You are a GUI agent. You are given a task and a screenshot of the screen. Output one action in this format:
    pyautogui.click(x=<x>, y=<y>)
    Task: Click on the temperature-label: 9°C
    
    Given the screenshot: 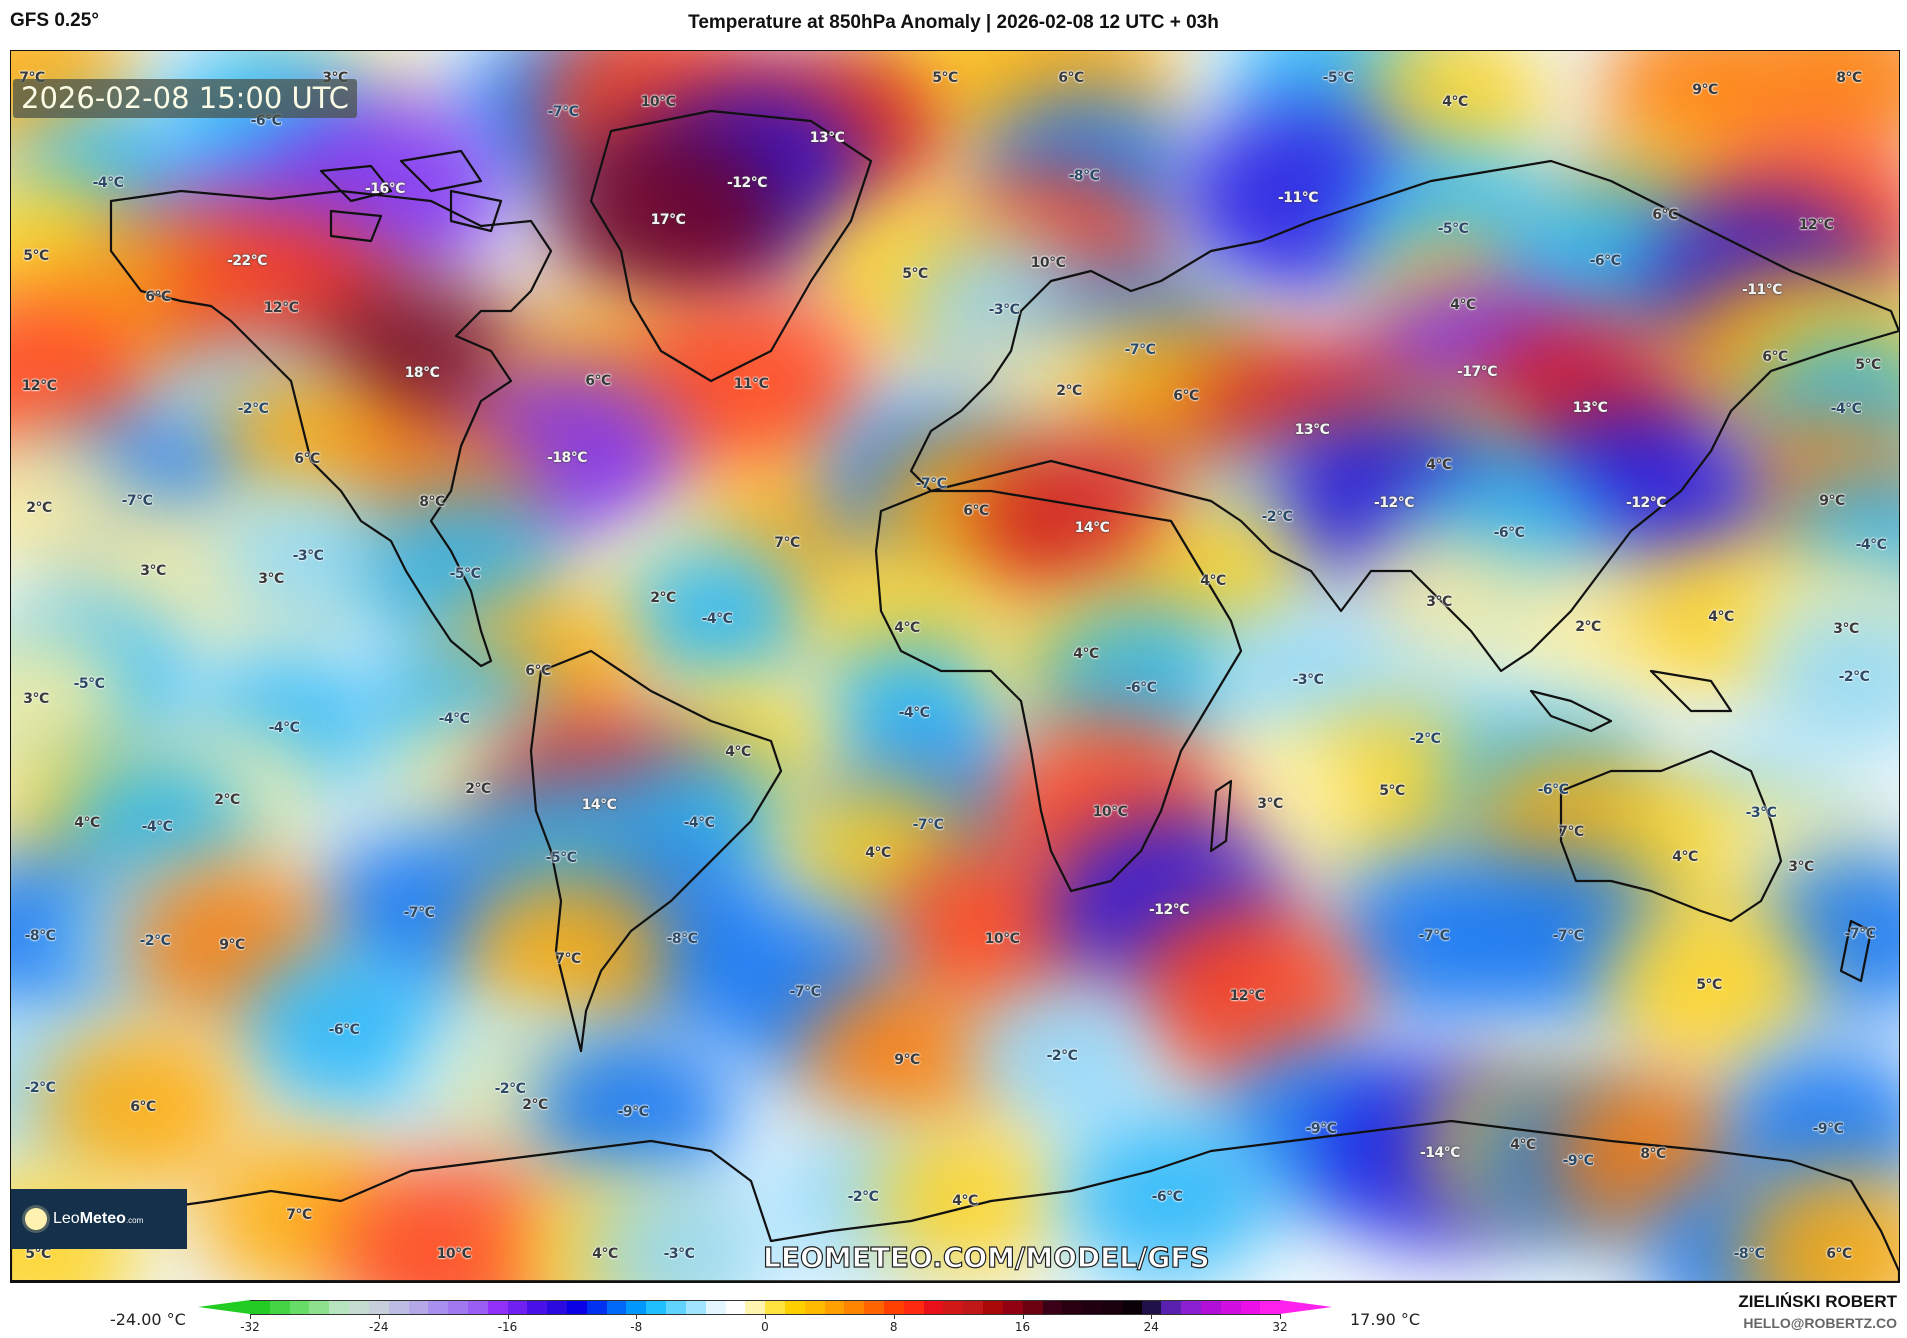 What is the action you would take?
    pyautogui.click(x=232, y=945)
    